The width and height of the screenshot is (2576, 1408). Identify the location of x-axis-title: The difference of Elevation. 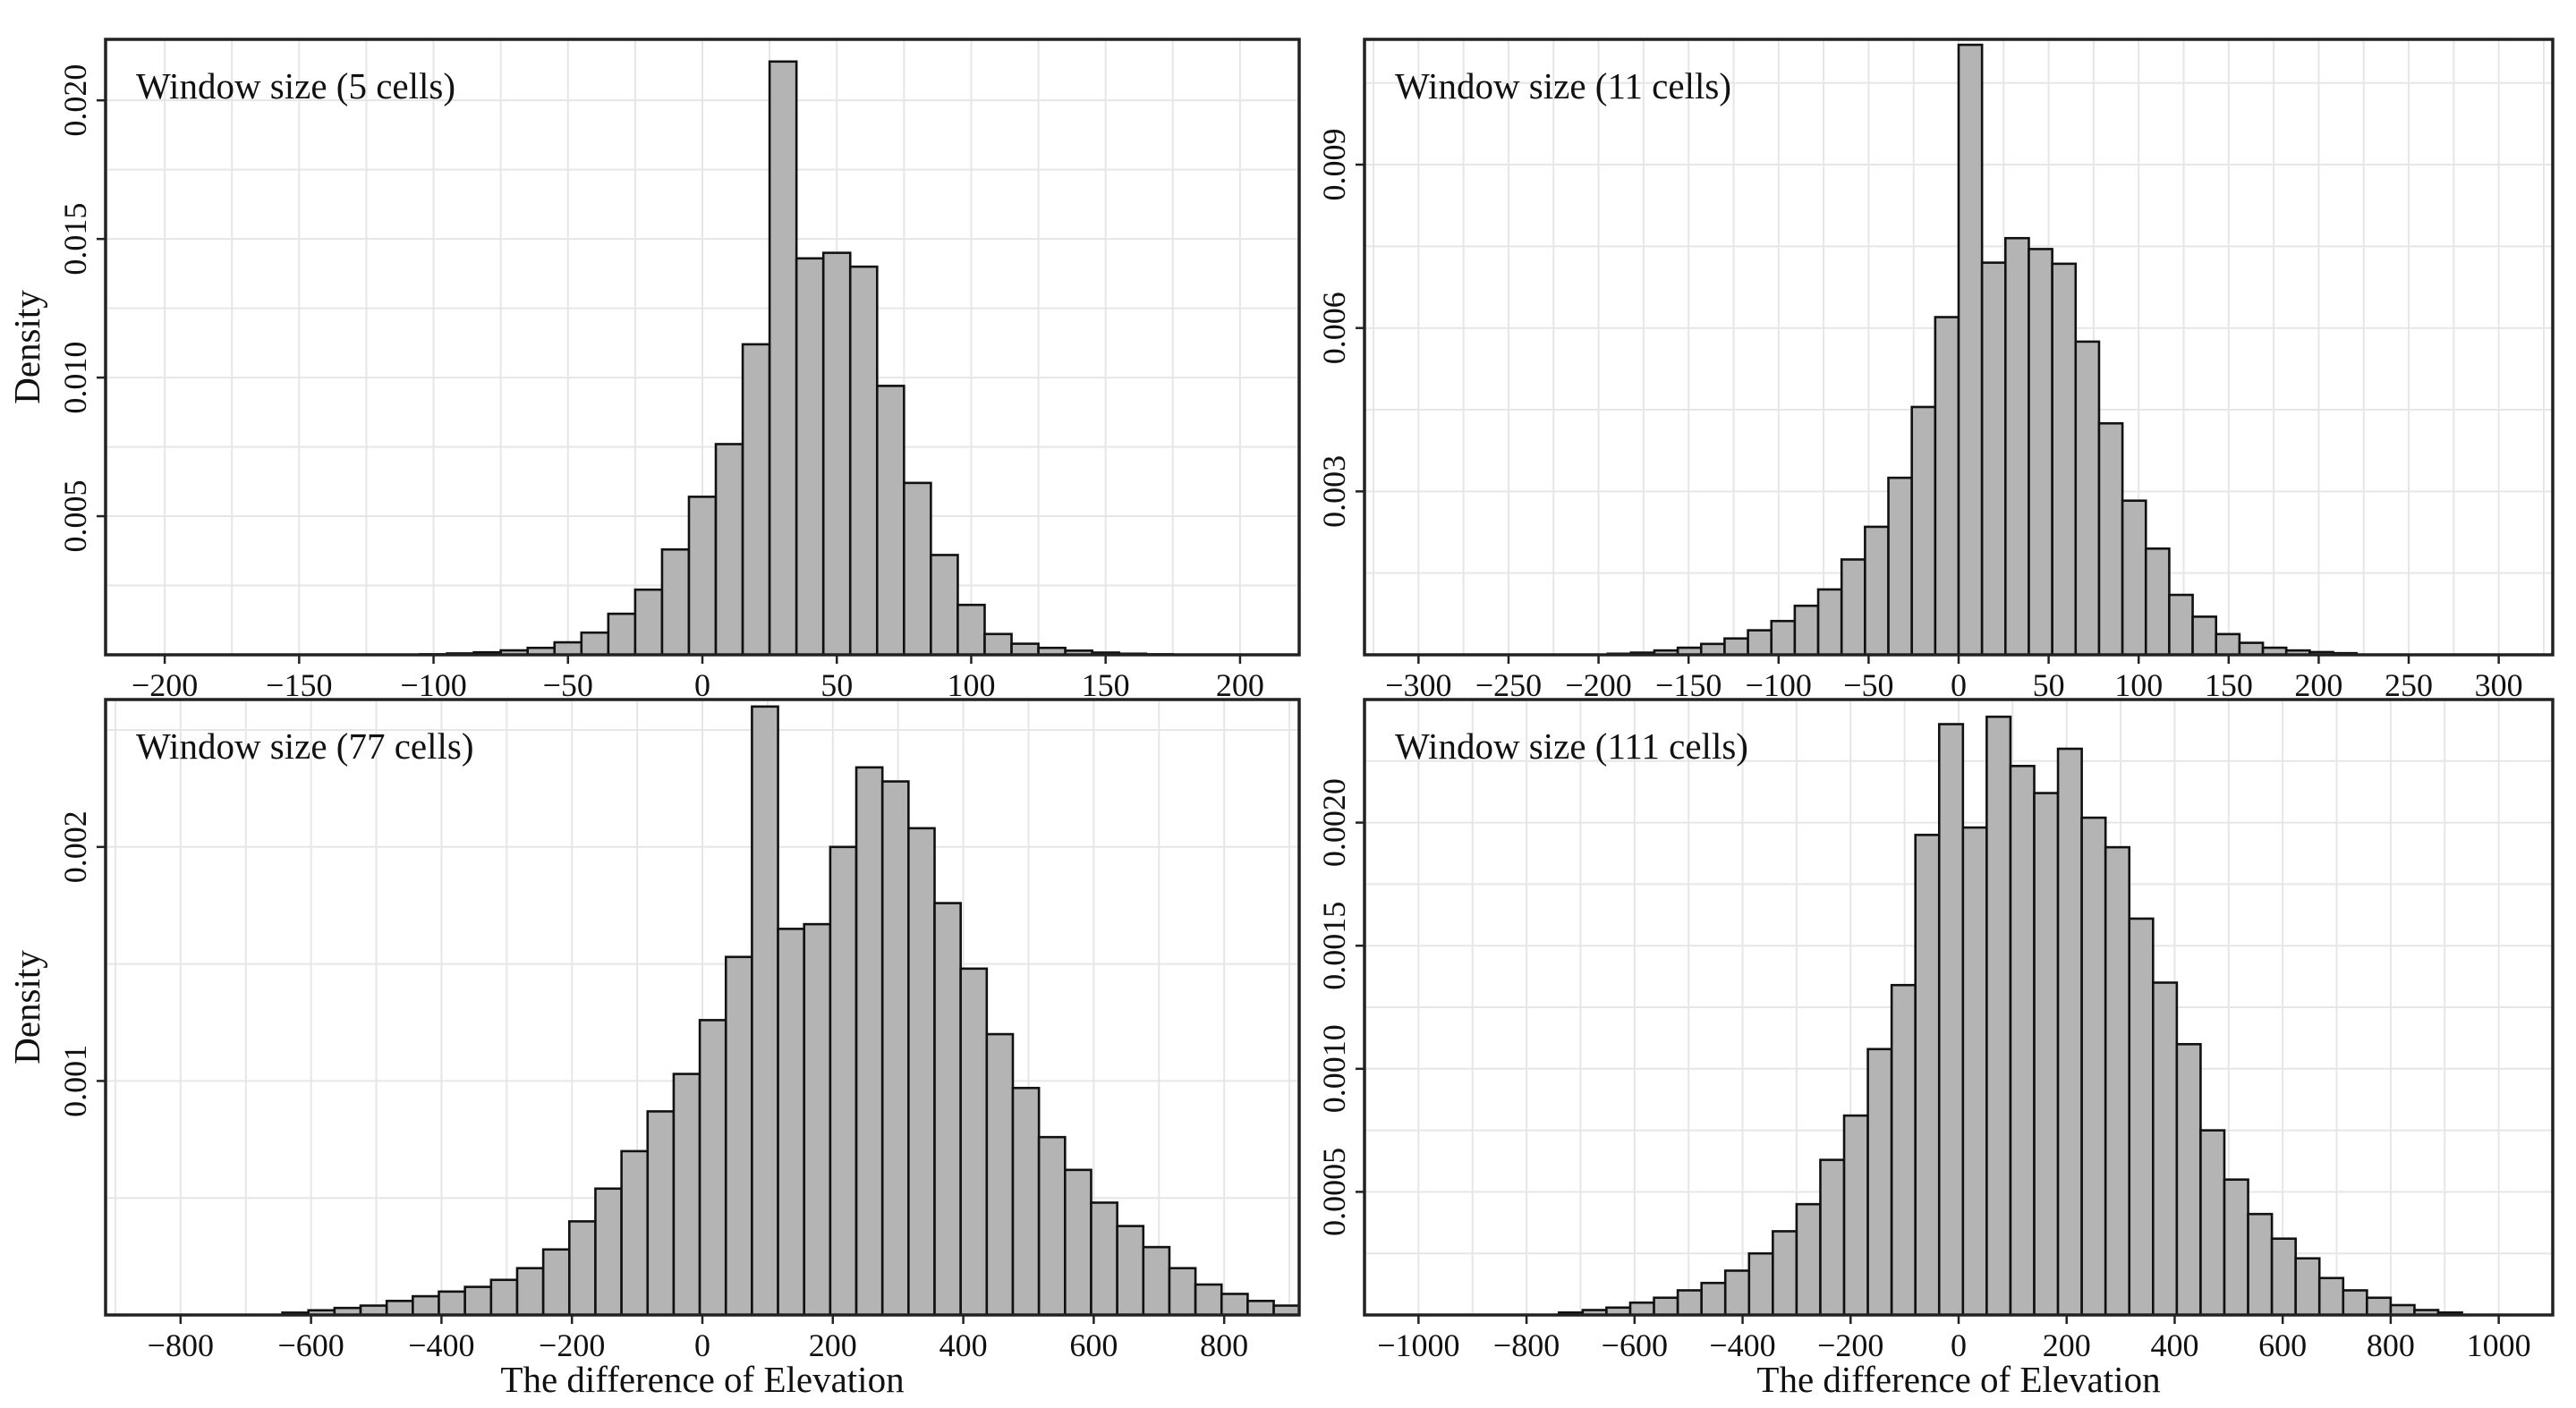
(1958, 1379).